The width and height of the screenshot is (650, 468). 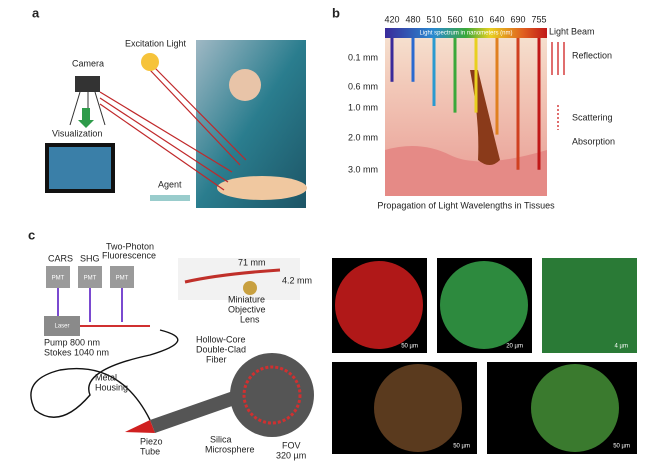 I want to click on sun-icon, so click(x=150, y=62).